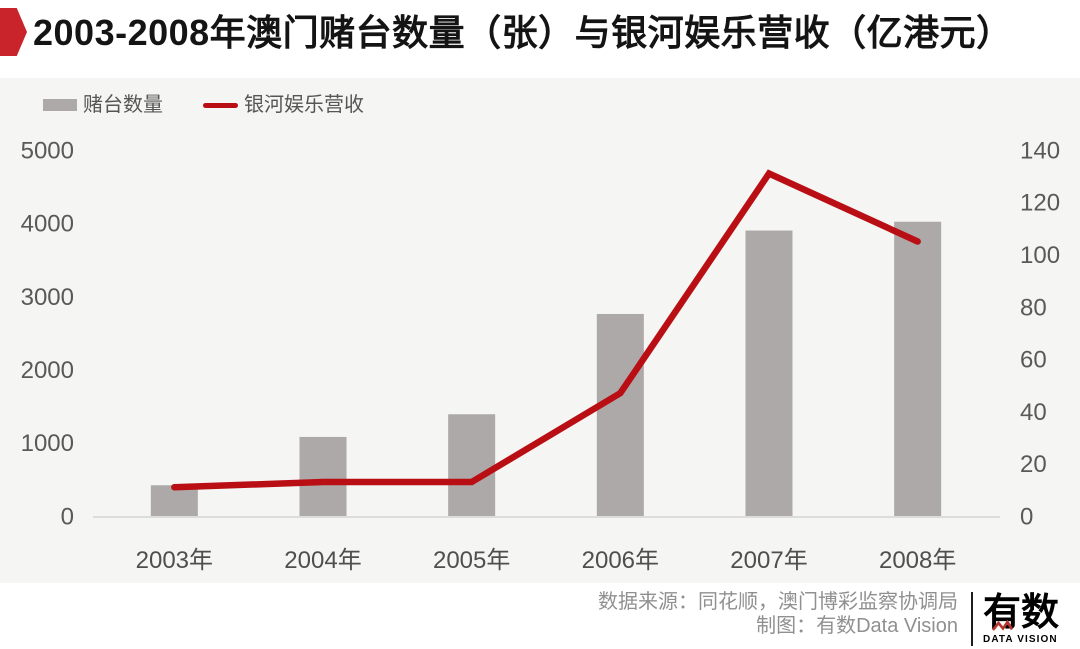  Describe the element at coordinates (47, 224) in the screenshot. I see `left-axis-tick-4000: 4000` at that location.